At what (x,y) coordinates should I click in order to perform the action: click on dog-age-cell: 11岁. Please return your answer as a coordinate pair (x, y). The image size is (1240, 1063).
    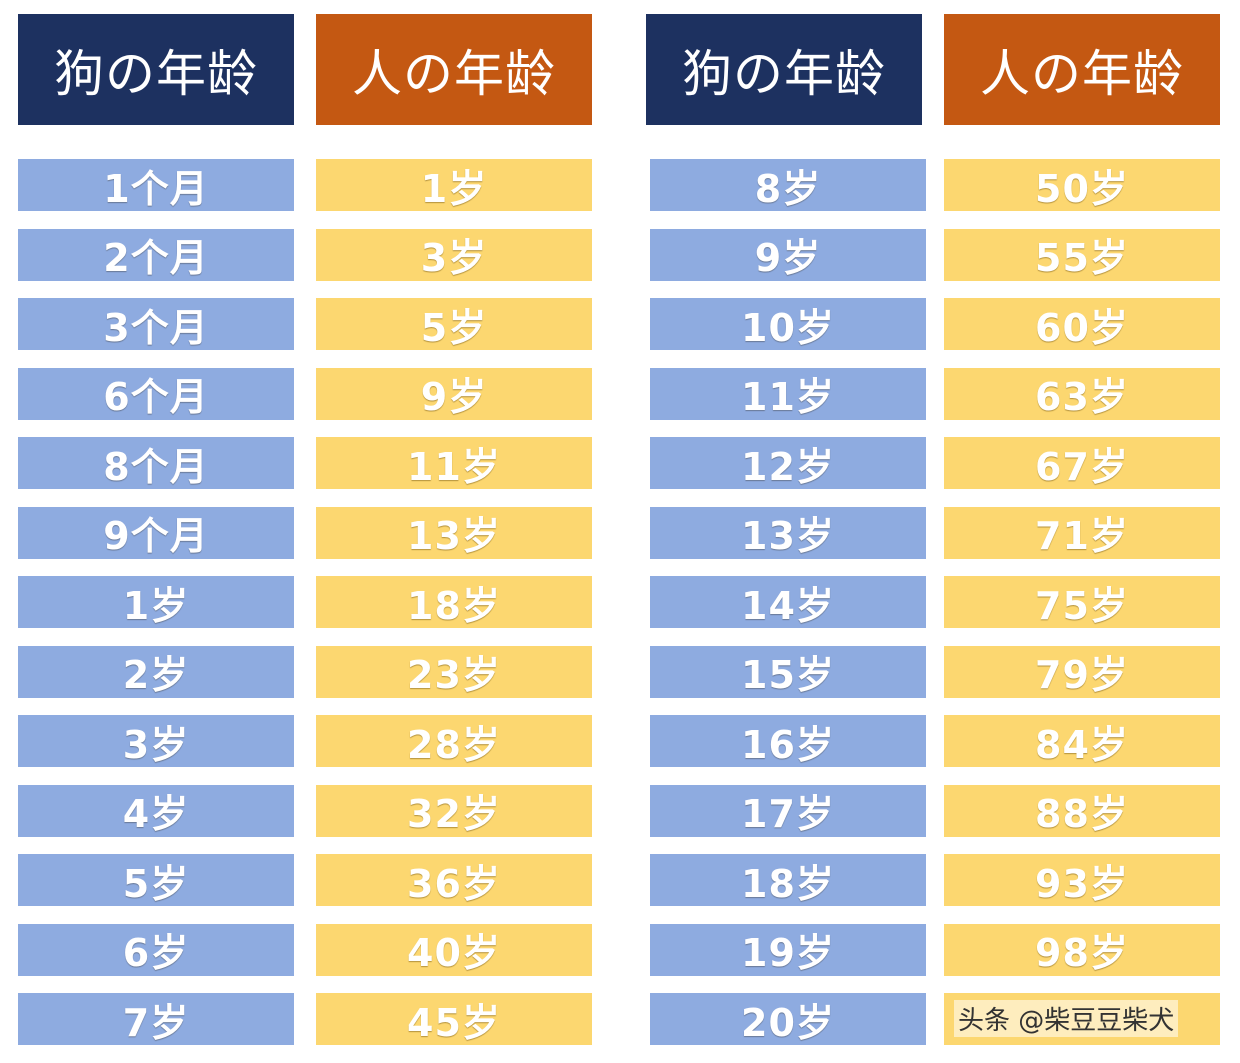
    Looking at the image, I should click on (788, 393).